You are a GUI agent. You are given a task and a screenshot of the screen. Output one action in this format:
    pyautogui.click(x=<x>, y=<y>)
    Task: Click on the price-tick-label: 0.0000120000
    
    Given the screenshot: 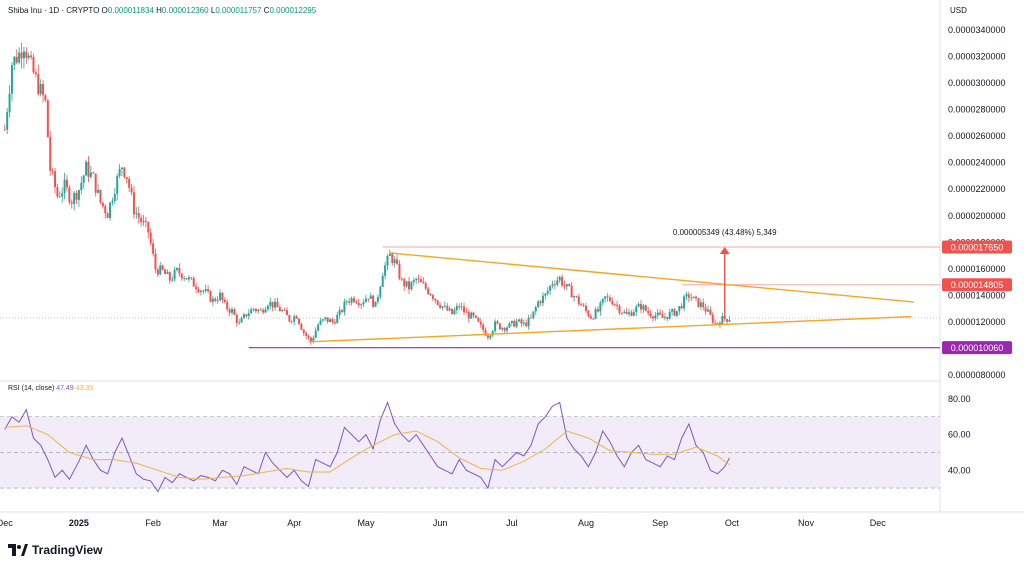 What is the action you would take?
    pyautogui.click(x=977, y=322)
    